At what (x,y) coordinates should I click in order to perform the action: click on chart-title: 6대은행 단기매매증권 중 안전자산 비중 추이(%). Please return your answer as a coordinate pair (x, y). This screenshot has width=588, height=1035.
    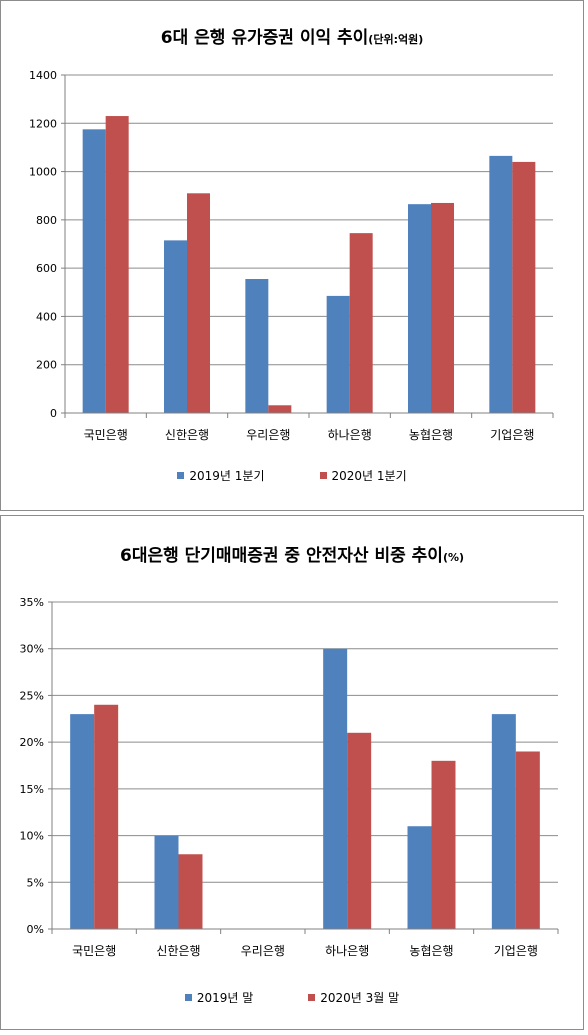
    Looking at the image, I should click on (292, 553).